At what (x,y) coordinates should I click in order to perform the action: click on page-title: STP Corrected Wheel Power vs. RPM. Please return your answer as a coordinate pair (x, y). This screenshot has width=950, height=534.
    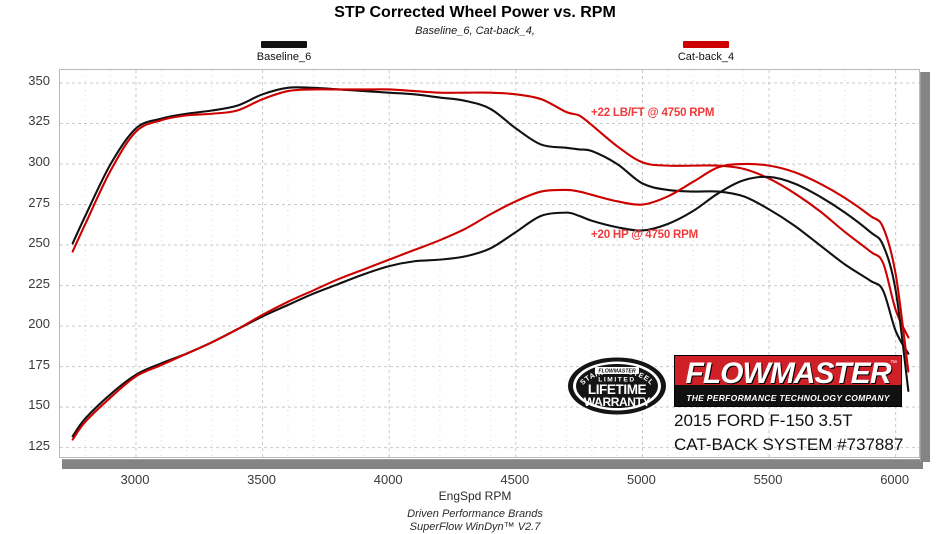
    Looking at the image, I should click on (475, 12).